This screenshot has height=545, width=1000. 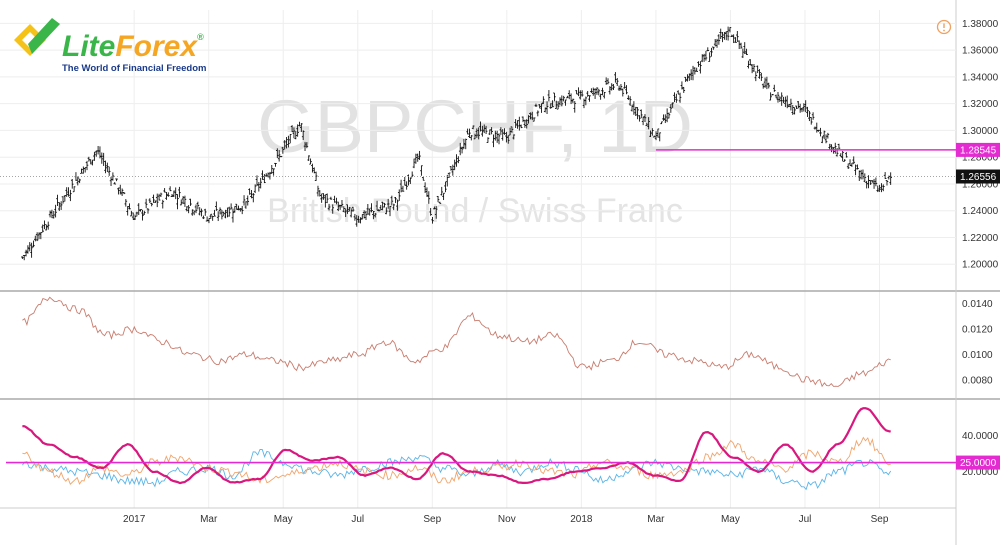 I want to click on time-tick-label: 2018, so click(x=581, y=519).